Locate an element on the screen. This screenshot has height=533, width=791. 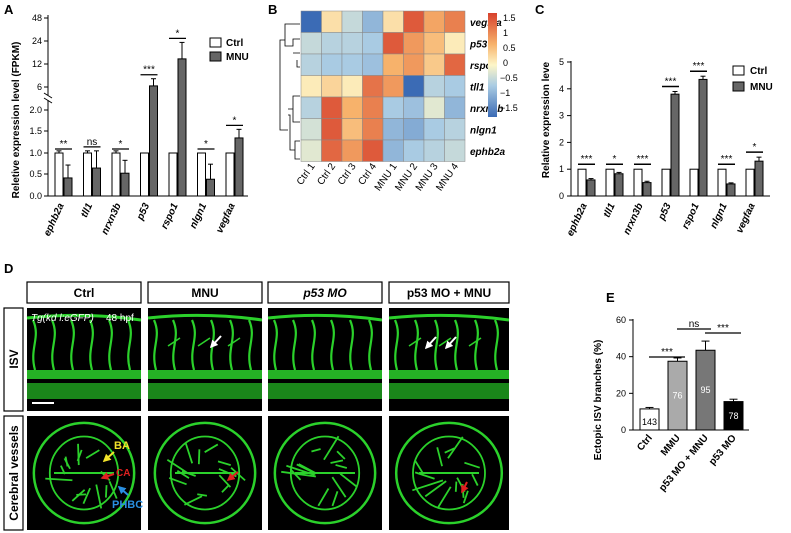
scale-tick: 1 is located at coordinates (505, 33).